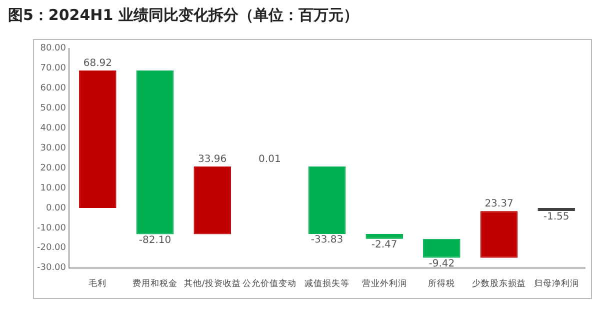  I want to click on y-tick-label: 70.00, so click(53, 69).